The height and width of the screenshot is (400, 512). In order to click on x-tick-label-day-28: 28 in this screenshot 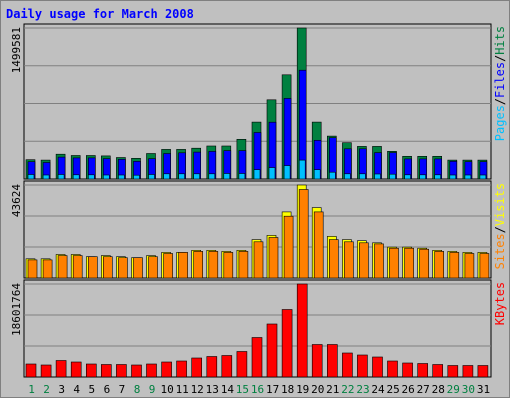, I will do `click(438, 389)`.